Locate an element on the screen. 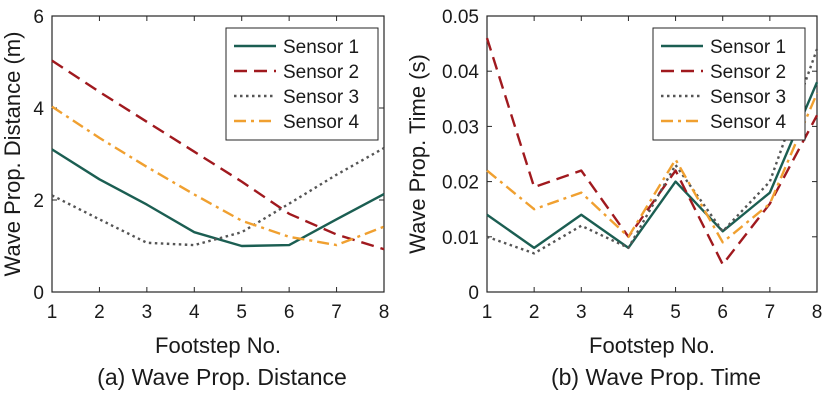  y-tick-label: 4 is located at coordinates (38, 109).